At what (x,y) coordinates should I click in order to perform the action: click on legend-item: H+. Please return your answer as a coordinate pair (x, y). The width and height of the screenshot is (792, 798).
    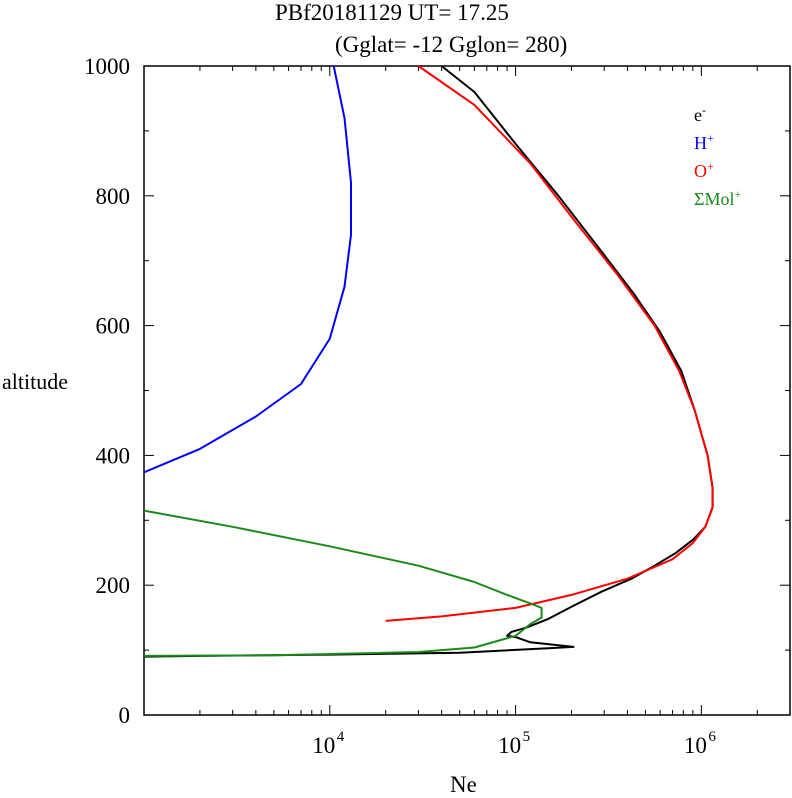
    Looking at the image, I should click on (704, 142).